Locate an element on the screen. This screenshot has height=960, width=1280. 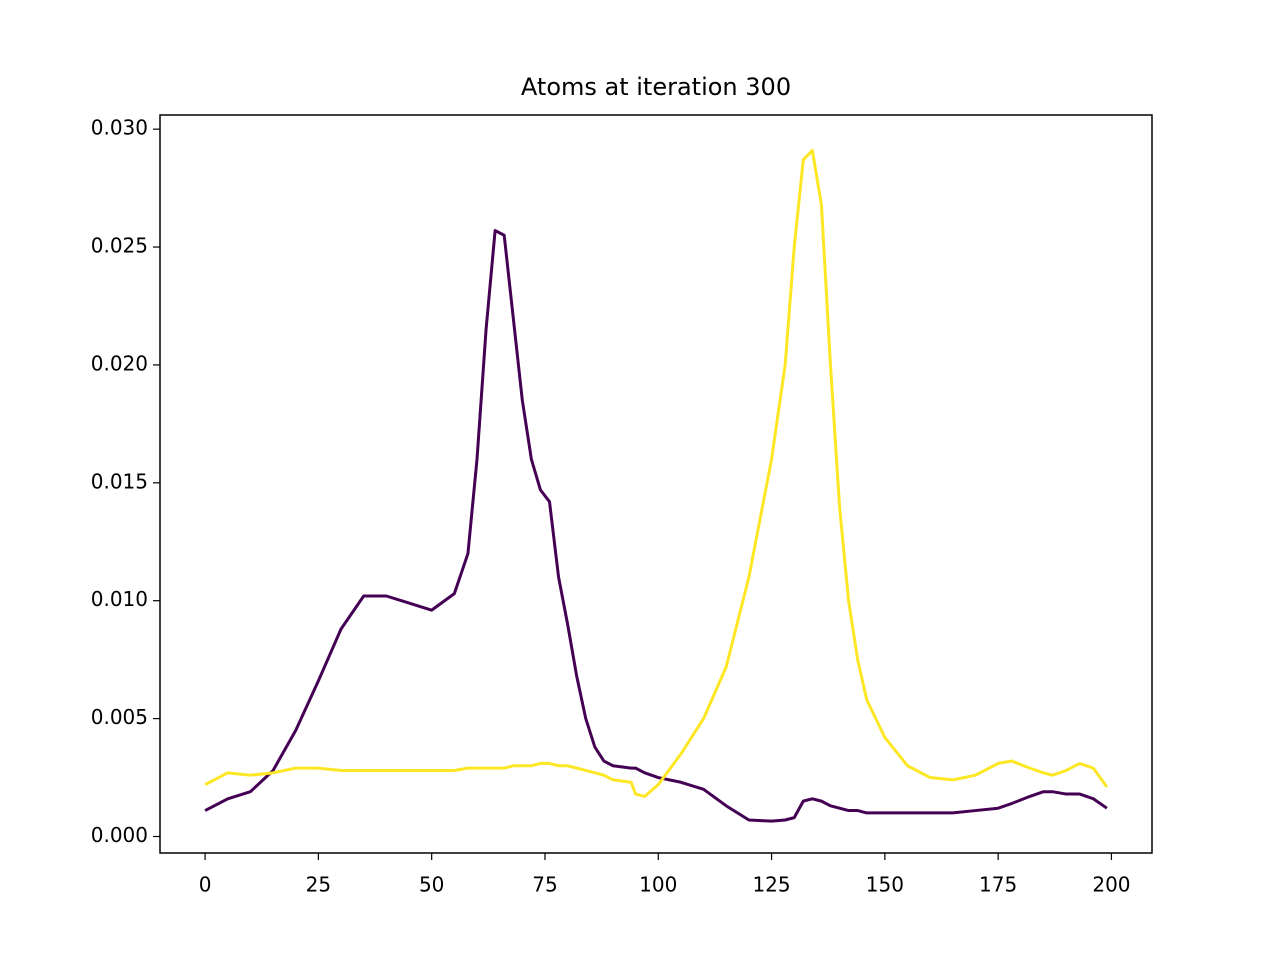
y-tick-label: 0.000 is located at coordinates (119, 835).